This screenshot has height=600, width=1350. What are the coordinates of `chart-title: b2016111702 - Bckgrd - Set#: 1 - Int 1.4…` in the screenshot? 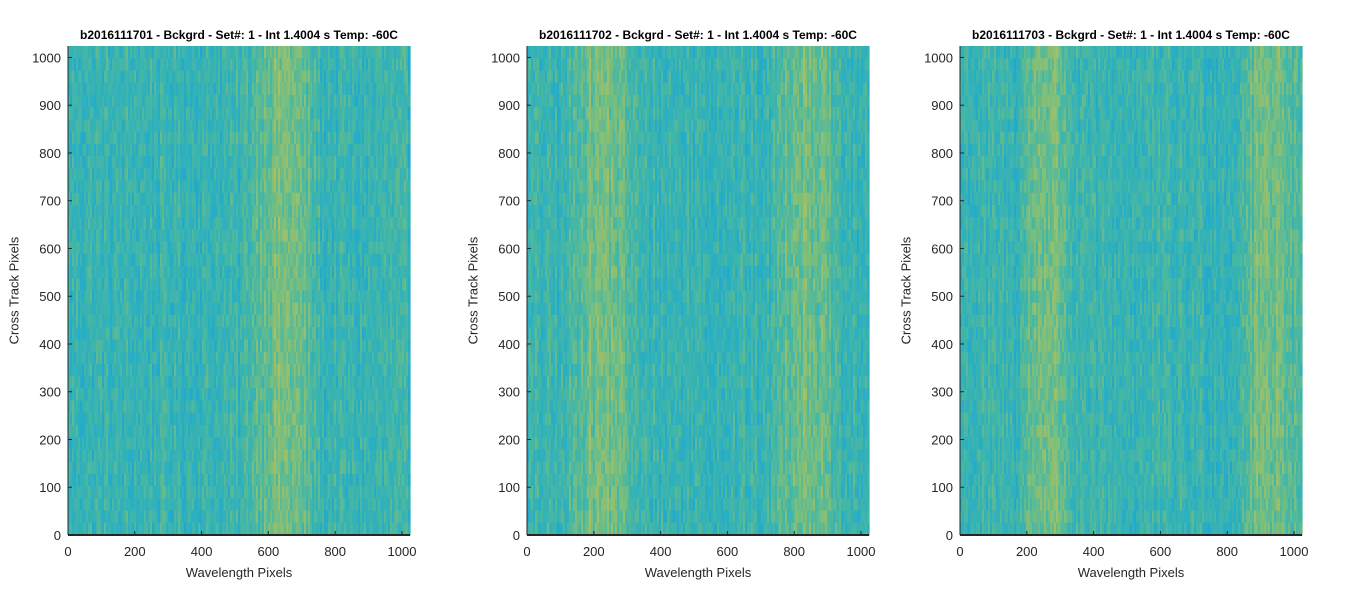 It's located at (698, 35).